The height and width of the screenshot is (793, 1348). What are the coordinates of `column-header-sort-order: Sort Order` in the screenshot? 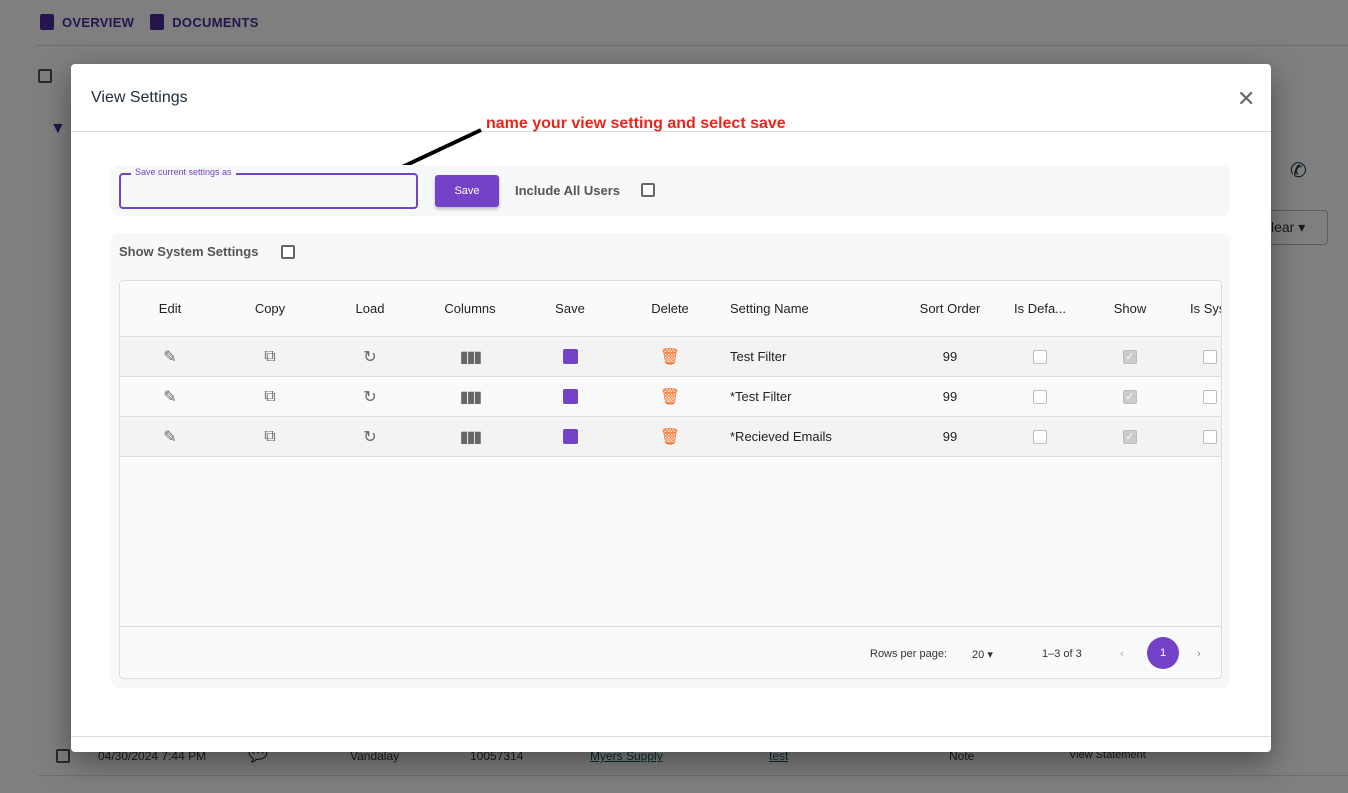 It's located at (950, 308).